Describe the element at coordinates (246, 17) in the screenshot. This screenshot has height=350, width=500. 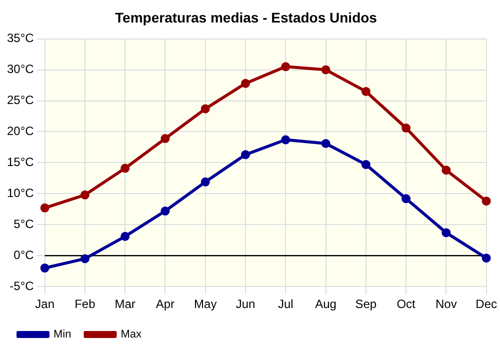
I see `chart-title: Temperaturas medias - Estados Unidos` at that location.